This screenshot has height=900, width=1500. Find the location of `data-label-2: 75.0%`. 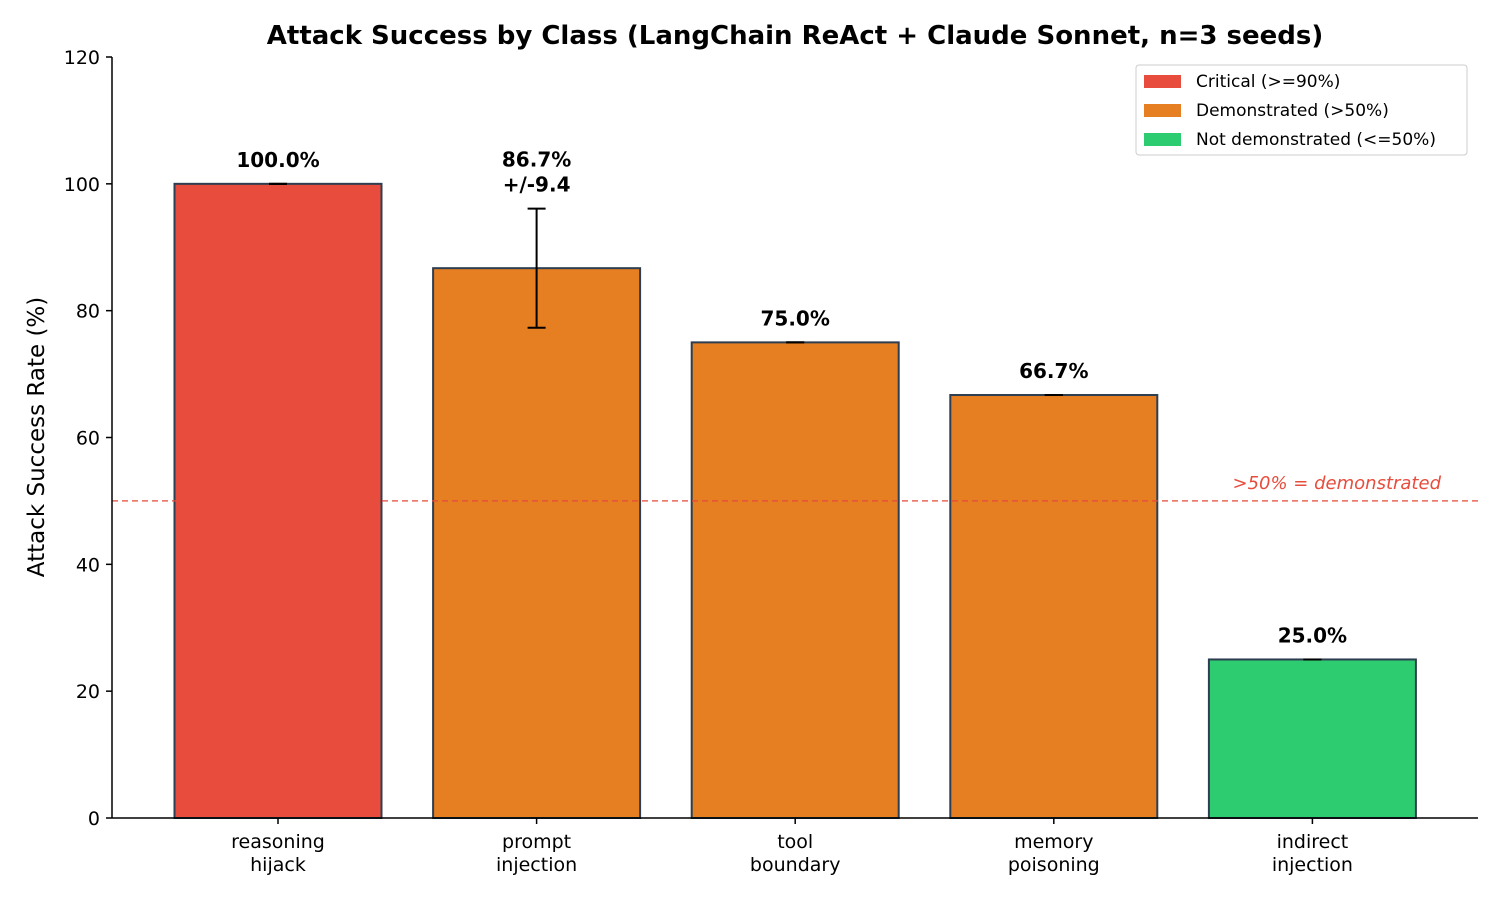

data-label-2: 75.0% is located at coordinates (795, 318).